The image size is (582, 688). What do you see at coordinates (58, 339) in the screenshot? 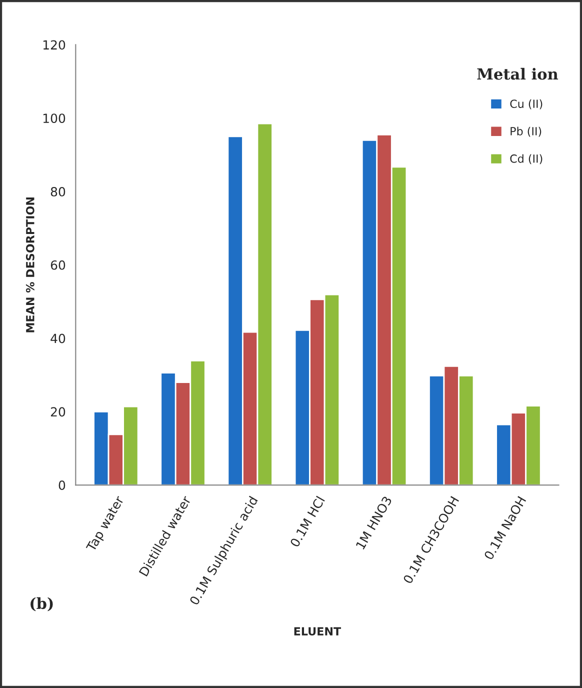
I see `y-tick-label: 40` at bounding box center [58, 339].